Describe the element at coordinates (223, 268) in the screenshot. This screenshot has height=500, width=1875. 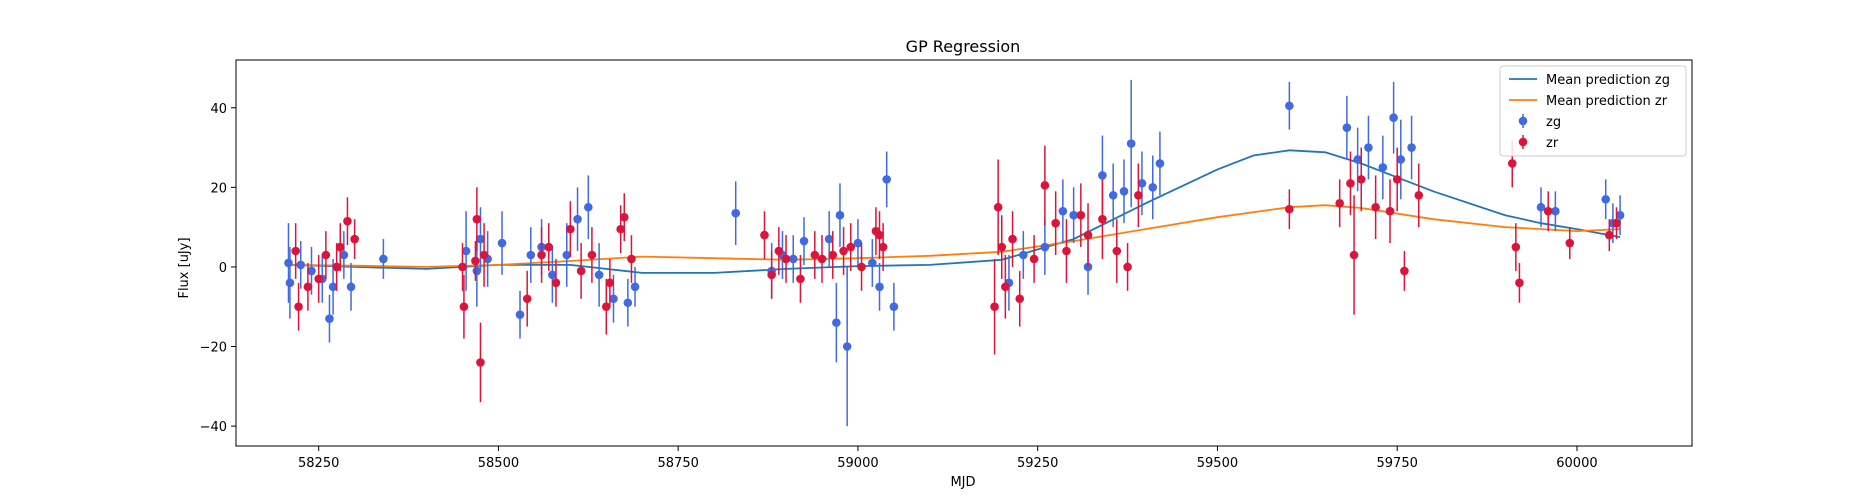
I see `y-tick-label: 0` at that location.